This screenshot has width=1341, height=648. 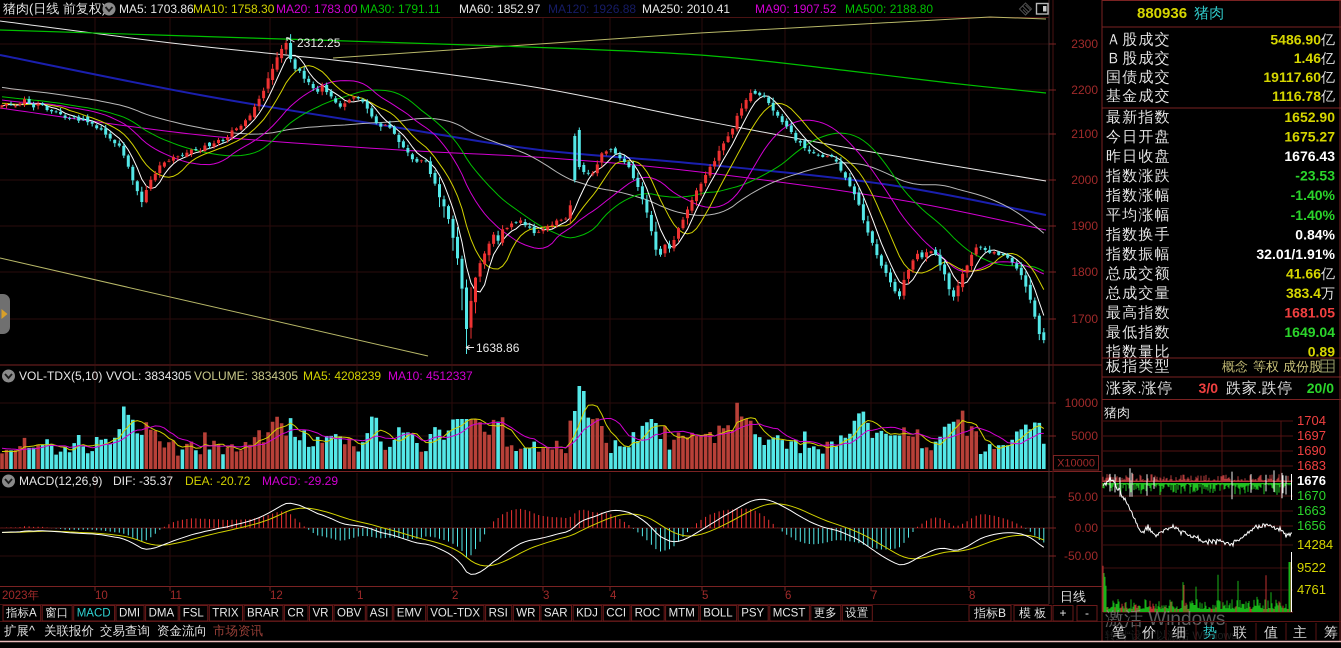 What do you see at coordinates (546, 596) in the screenshot?
I see `svg-text: 3` at bounding box center [546, 596].